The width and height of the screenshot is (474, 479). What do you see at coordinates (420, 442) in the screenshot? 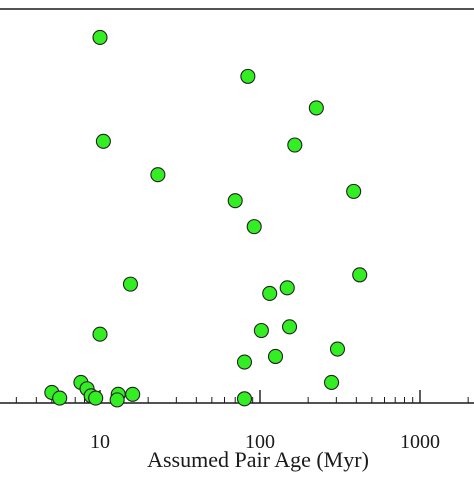
I see `x-tick-label: 1000` at bounding box center [420, 442].